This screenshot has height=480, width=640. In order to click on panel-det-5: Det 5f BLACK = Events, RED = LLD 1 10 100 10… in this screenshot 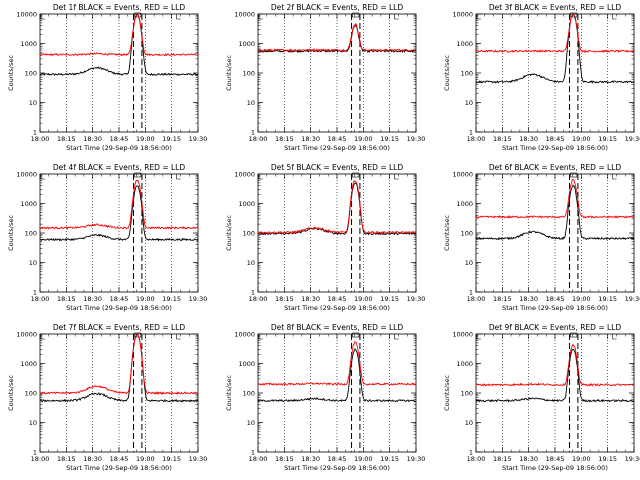, I will do `click(325, 237)`.